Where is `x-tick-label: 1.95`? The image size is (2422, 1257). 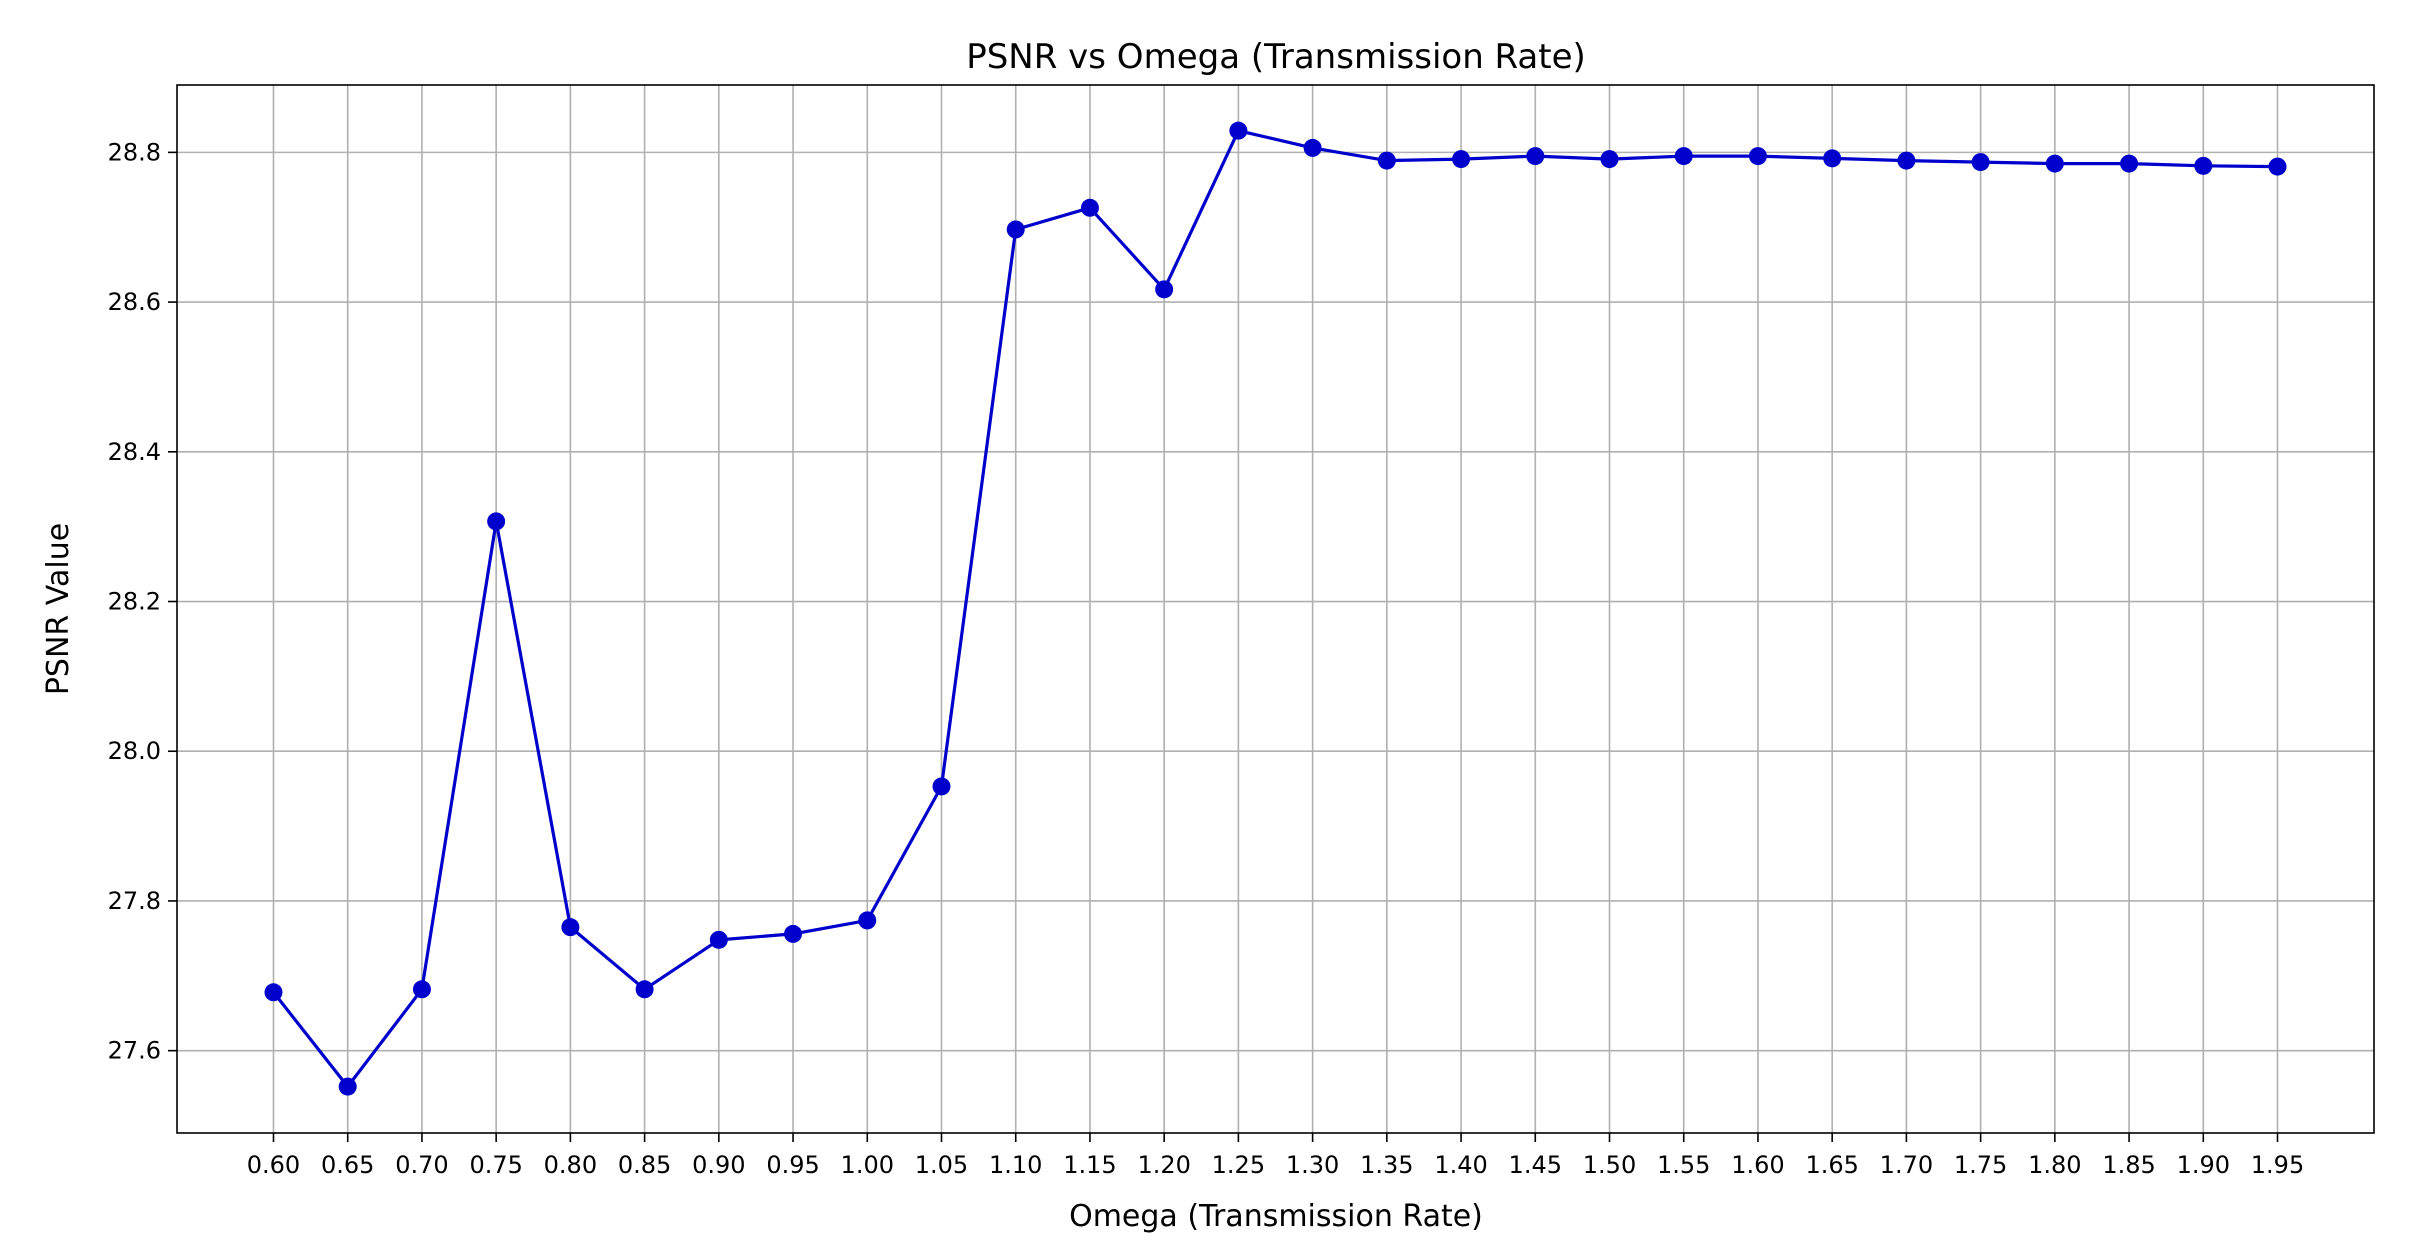 x-tick-label: 1.95 is located at coordinates (2277, 1165).